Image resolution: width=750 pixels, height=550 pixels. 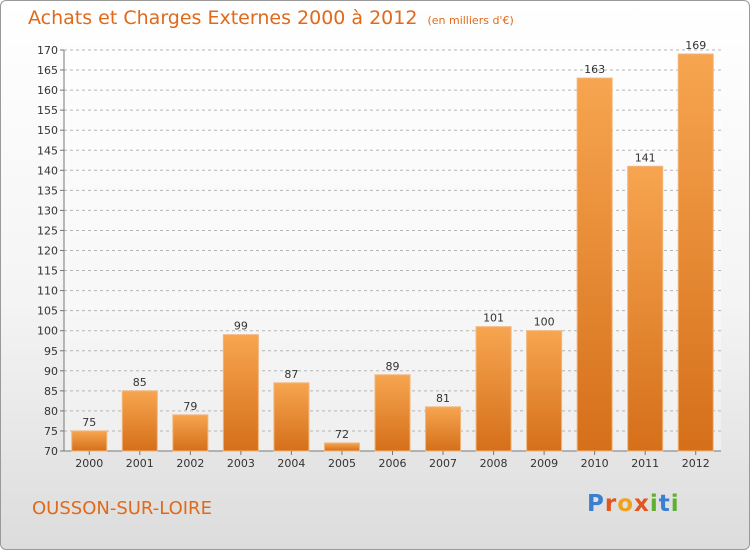 What do you see at coordinates (443, 398) in the screenshot?
I see `data-label: 81` at bounding box center [443, 398].